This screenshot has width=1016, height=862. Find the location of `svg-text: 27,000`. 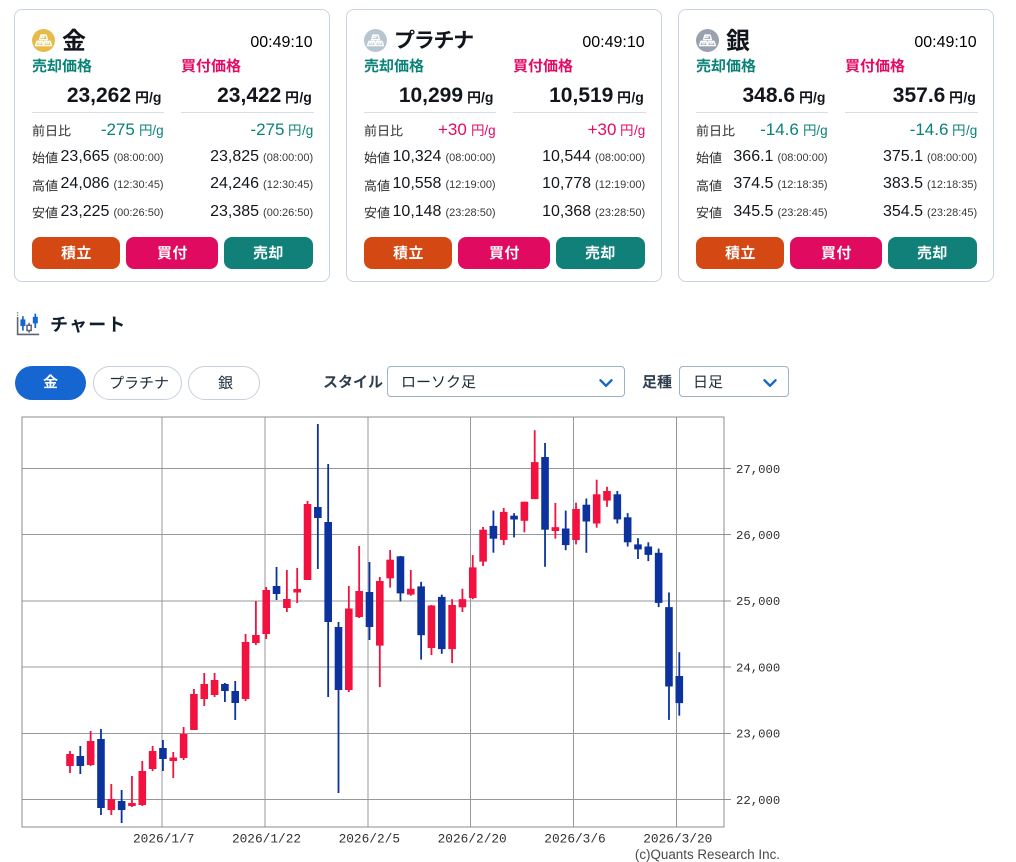

svg-text: 27,000 is located at coordinates (758, 470).